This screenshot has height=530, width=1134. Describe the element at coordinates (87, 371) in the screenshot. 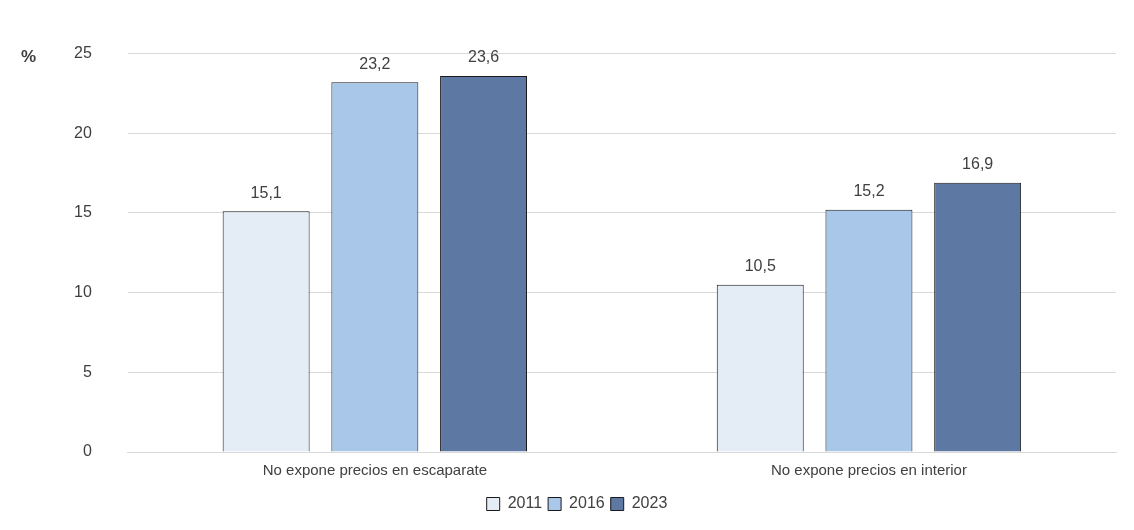

I see `y-tick-label: 5` at that location.